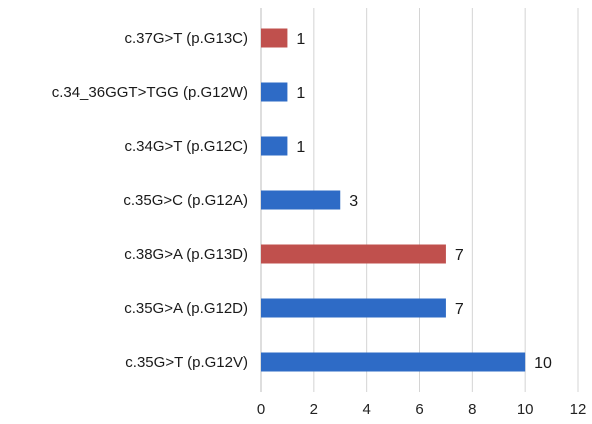 This screenshot has width=592, height=424. What do you see at coordinates (261, 409) in the screenshot?
I see `x-tick-label: 0` at bounding box center [261, 409].